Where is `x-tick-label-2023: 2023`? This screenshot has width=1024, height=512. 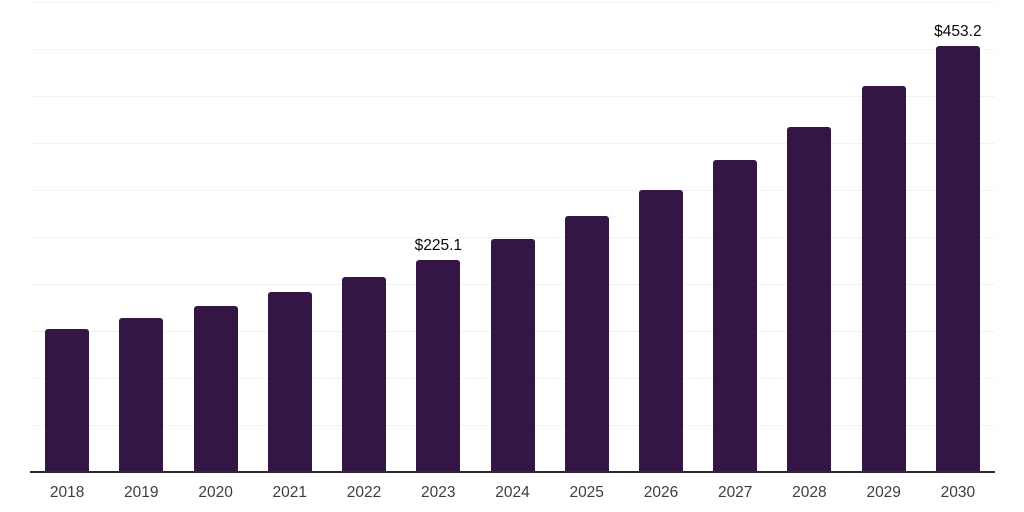 x-tick-label-2023: 2023 is located at coordinates (438, 492).